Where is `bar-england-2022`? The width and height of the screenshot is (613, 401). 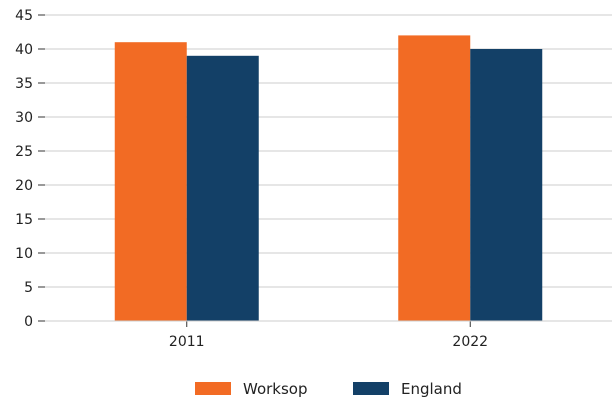 bar-england-2022 is located at coordinates (506, 185).